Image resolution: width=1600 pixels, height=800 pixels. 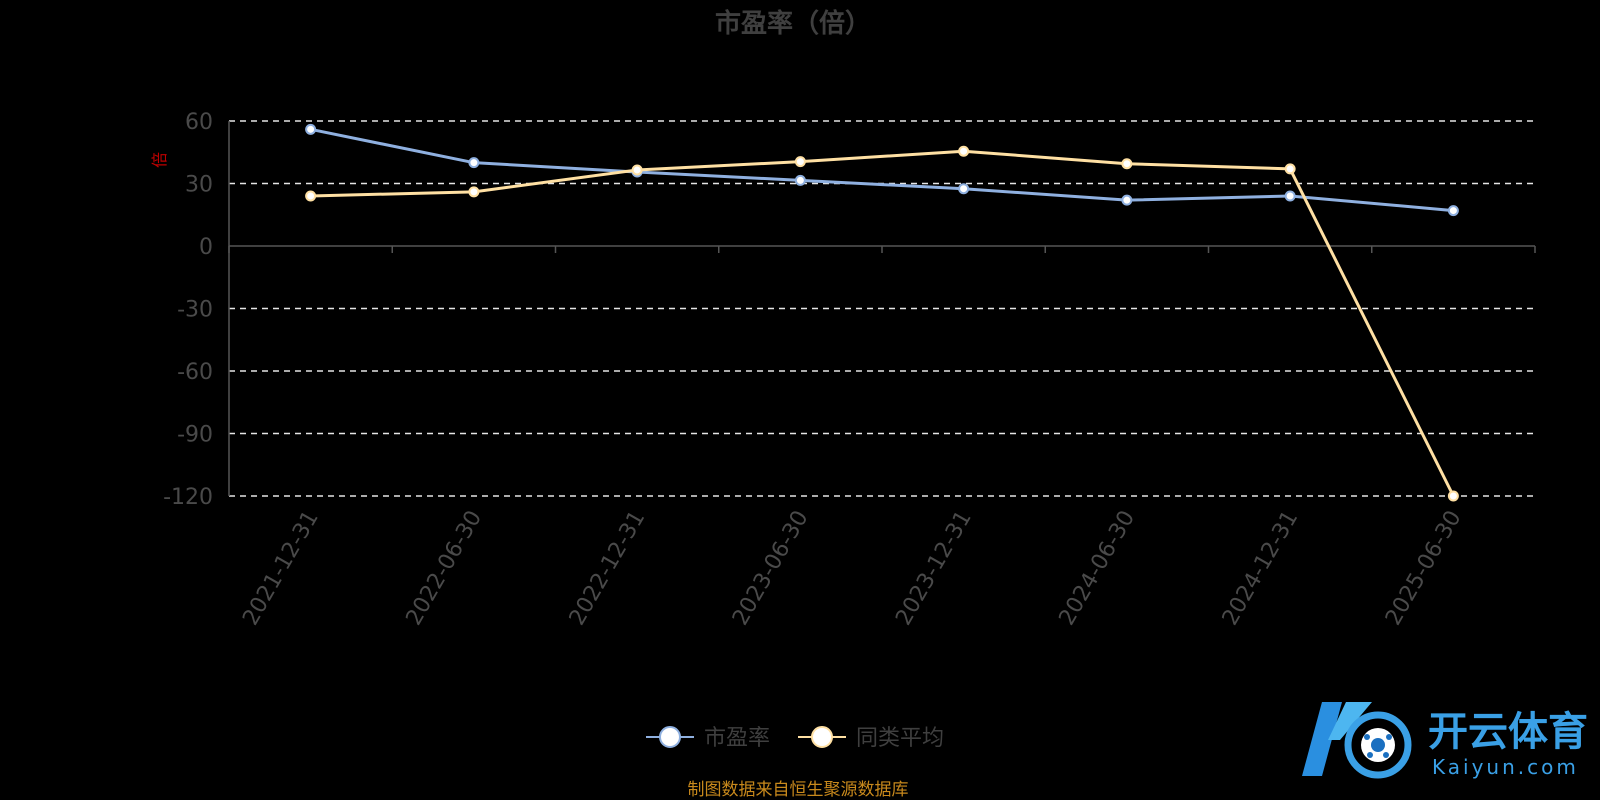 I want to click on y-tick-label: -60, so click(x=195, y=372).